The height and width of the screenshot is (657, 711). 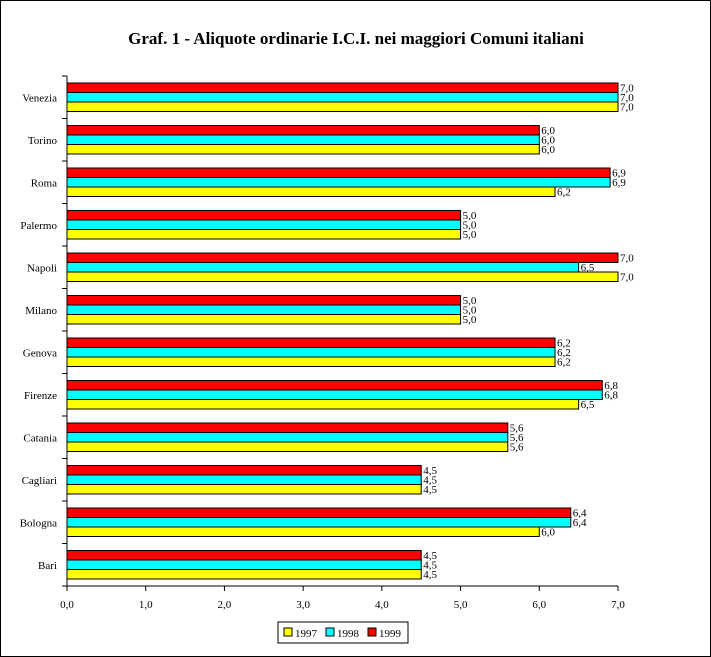 I want to click on x-tick-label: 0,0, so click(x=67, y=605).